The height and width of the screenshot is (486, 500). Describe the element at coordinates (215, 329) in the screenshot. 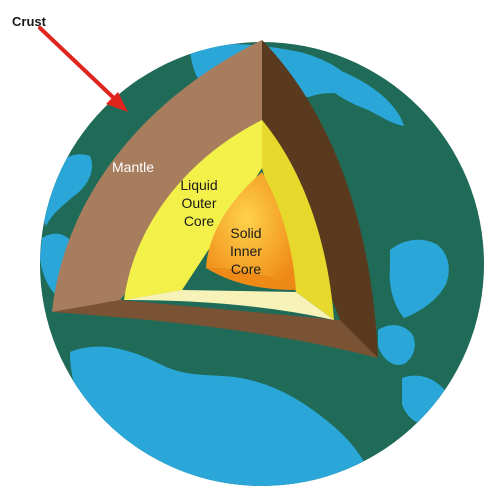

I see `mantle-bottom-face` at that location.